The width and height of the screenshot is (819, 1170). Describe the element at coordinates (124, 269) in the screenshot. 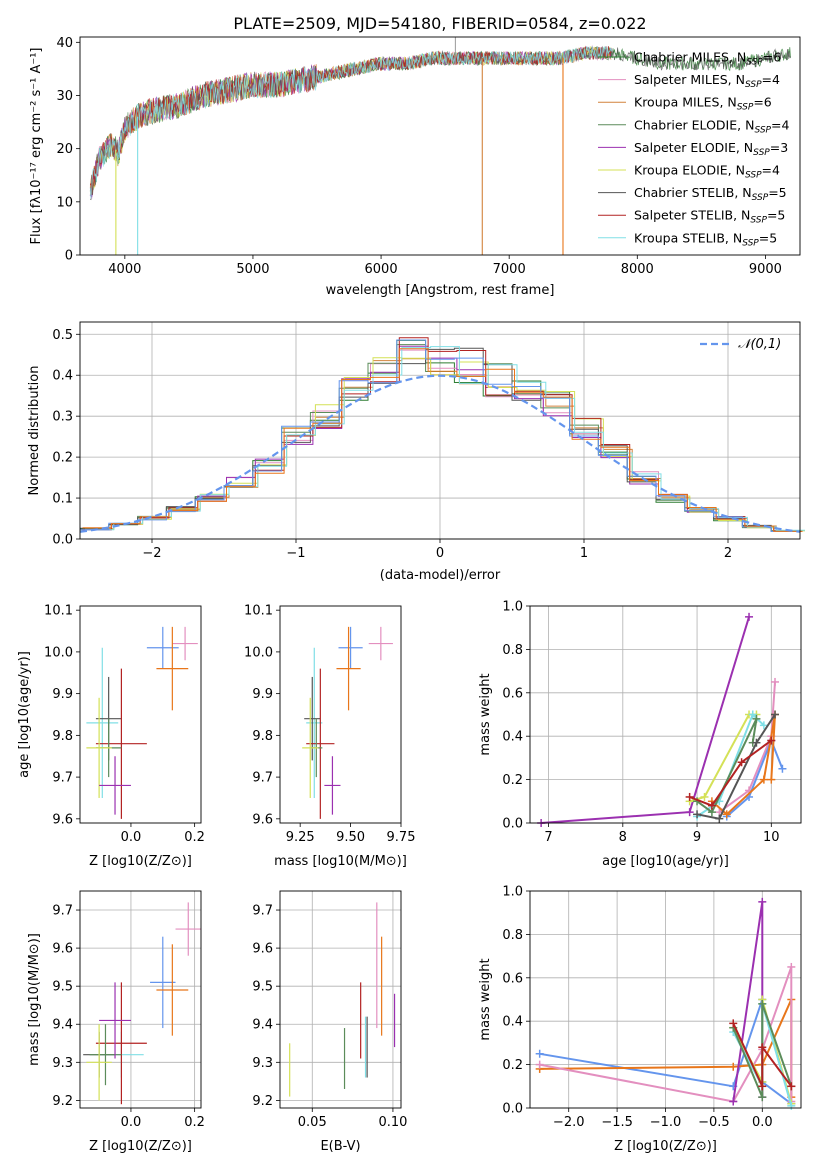

I see `x-tick-label: 4000` at that location.